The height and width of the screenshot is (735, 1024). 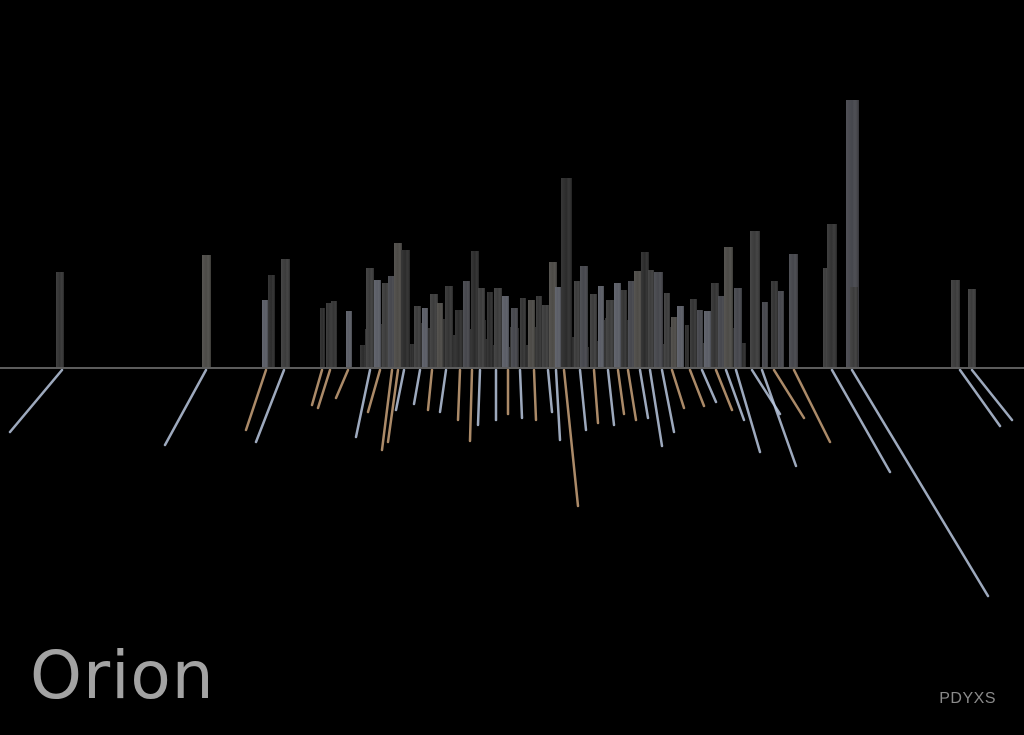 I want to click on signature-text: PDYXS, so click(x=967, y=698).